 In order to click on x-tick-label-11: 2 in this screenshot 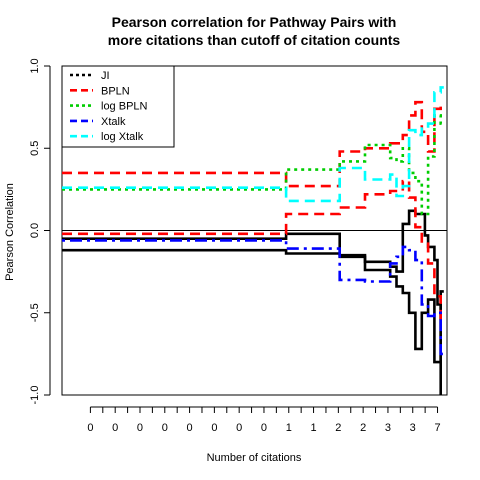, I will do `click(363, 428)`.